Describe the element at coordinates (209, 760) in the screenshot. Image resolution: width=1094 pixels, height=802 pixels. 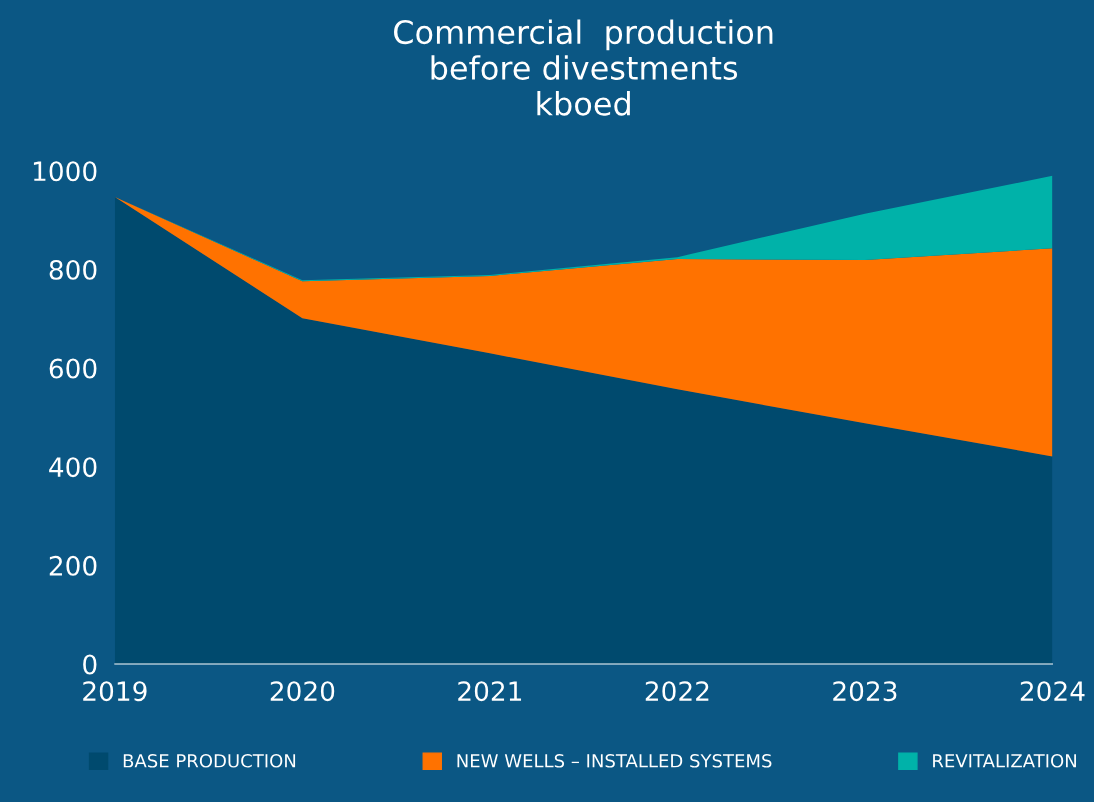
I see `legend-label: BASE PRODUCTION` at that location.